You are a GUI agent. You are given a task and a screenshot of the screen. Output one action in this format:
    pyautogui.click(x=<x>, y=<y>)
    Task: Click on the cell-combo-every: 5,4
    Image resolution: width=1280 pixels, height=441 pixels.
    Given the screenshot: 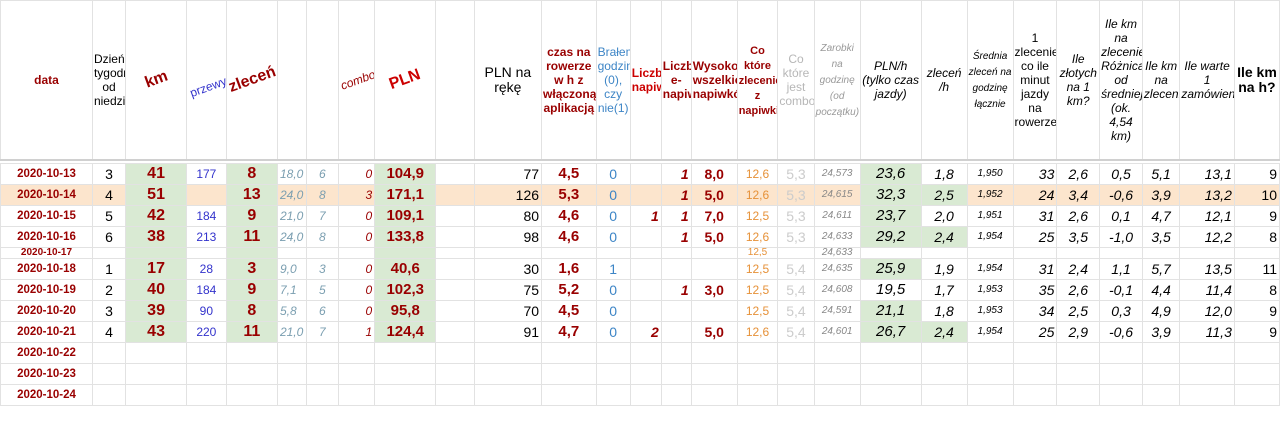 What is the action you would take?
    pyautogui.click(x=796, y=332)
    